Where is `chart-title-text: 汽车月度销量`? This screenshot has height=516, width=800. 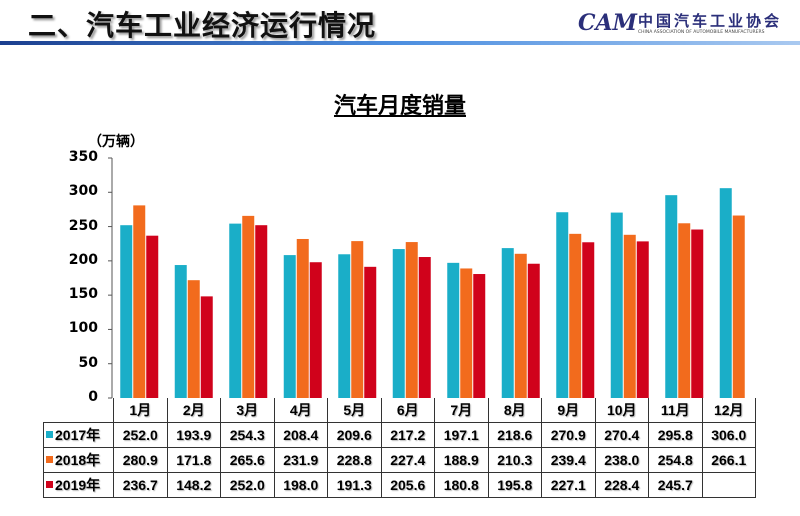
chart-title-text: 汽车月度销量 is located at coordinates (399, 106).